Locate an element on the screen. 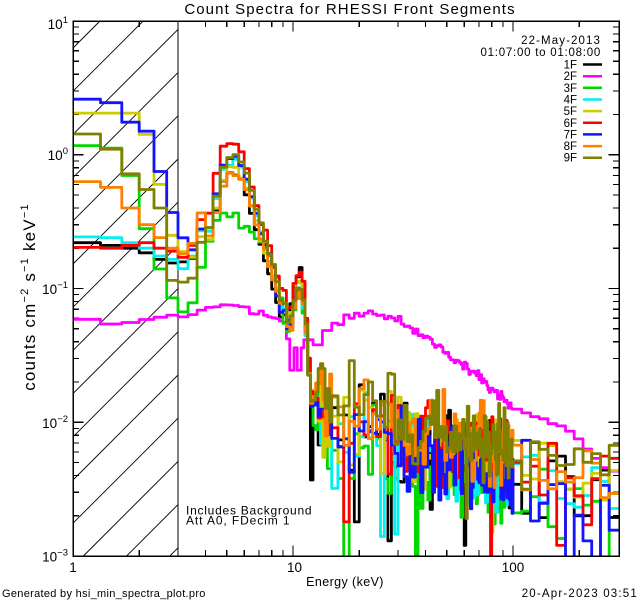  svg-text: 5F is located at coordinates (570, 112).